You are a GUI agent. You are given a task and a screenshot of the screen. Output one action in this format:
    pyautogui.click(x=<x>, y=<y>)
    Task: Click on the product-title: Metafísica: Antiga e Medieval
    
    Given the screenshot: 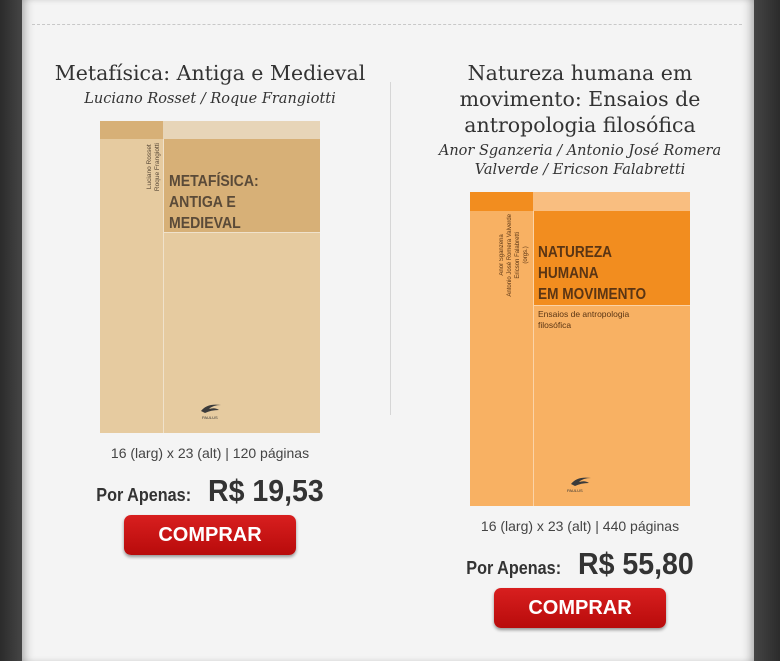 What is the action you would take?
    pyautogui.click(x=210, y=73)
    